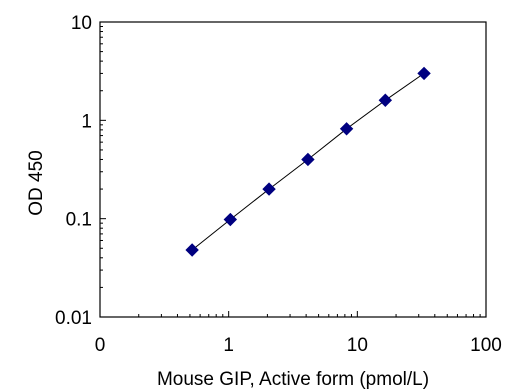  I want to click on x-axis-title: Mouse GIP, Active form (pmol/L), so click(293, 379).